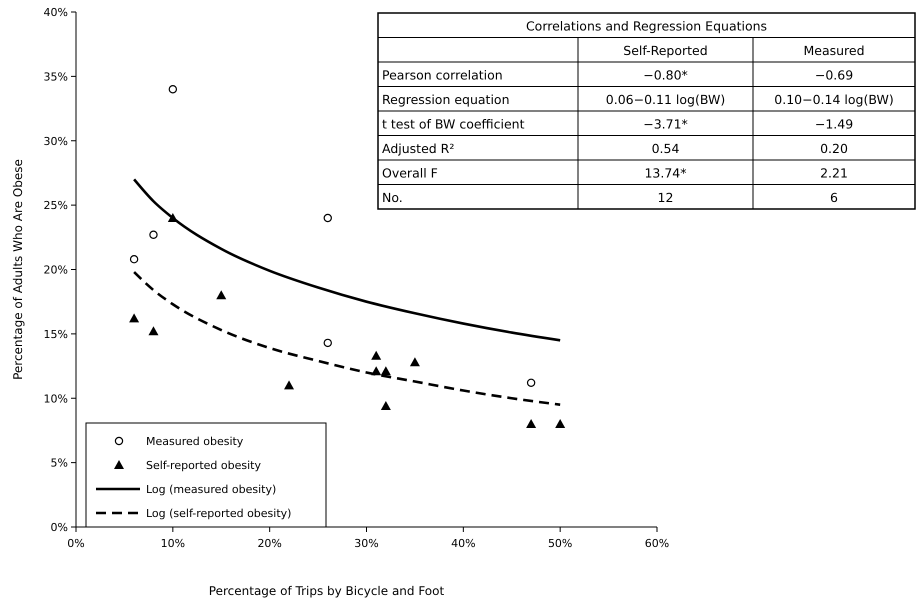  I want to click on y-tick-label: 10%, so click(56, 399).